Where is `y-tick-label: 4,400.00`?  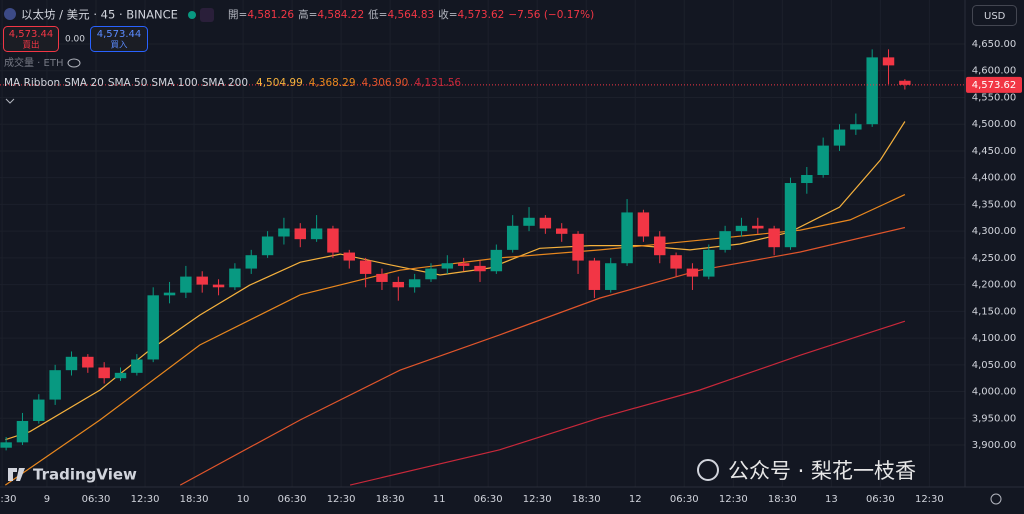 y-tick-label: 4,400.00 is located at coordinates (994, 178).